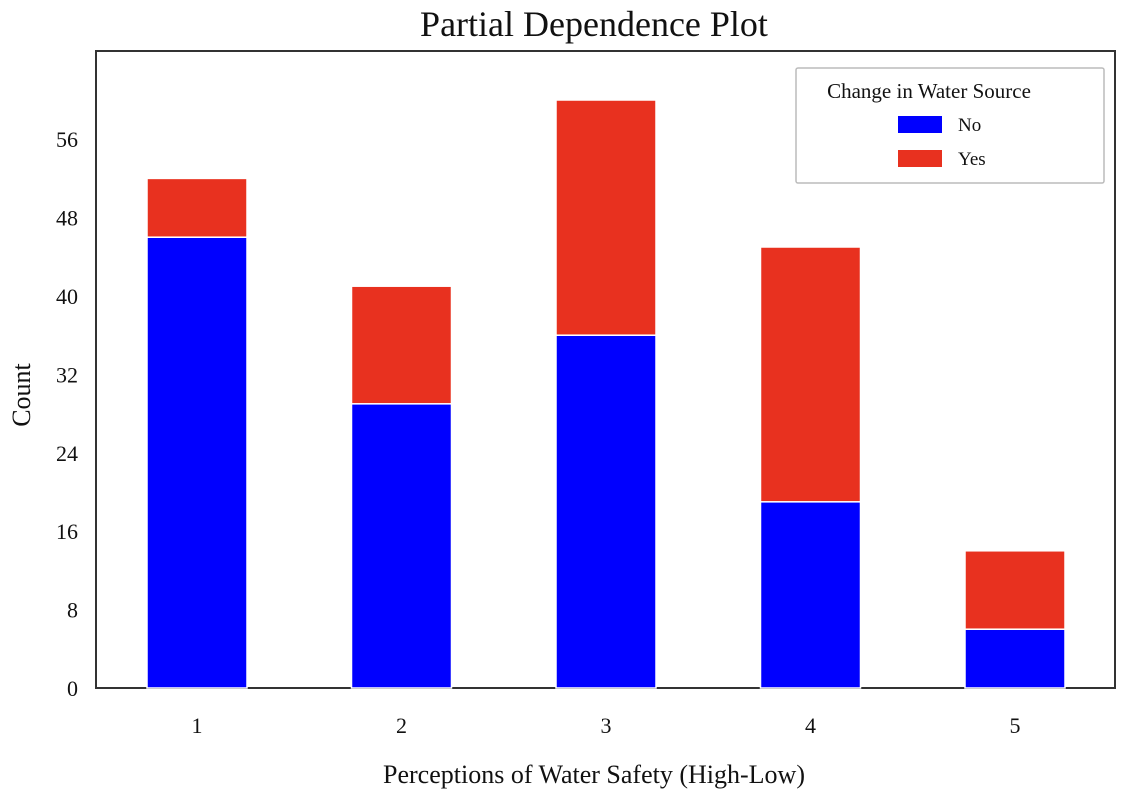 This screenshot has height=798, width=1125. I want to click on y-tick-label: 8, so click(72, 610).